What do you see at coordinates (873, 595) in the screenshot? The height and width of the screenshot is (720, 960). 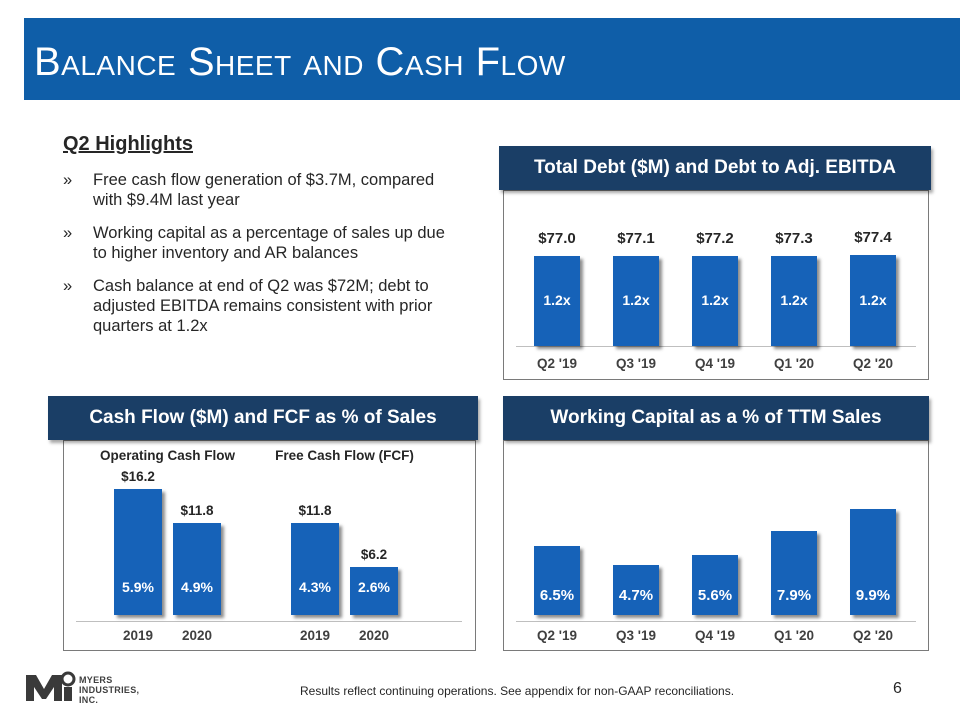 I see `working-capital-value-label: 9.9%` at bounding box center [873, 595].